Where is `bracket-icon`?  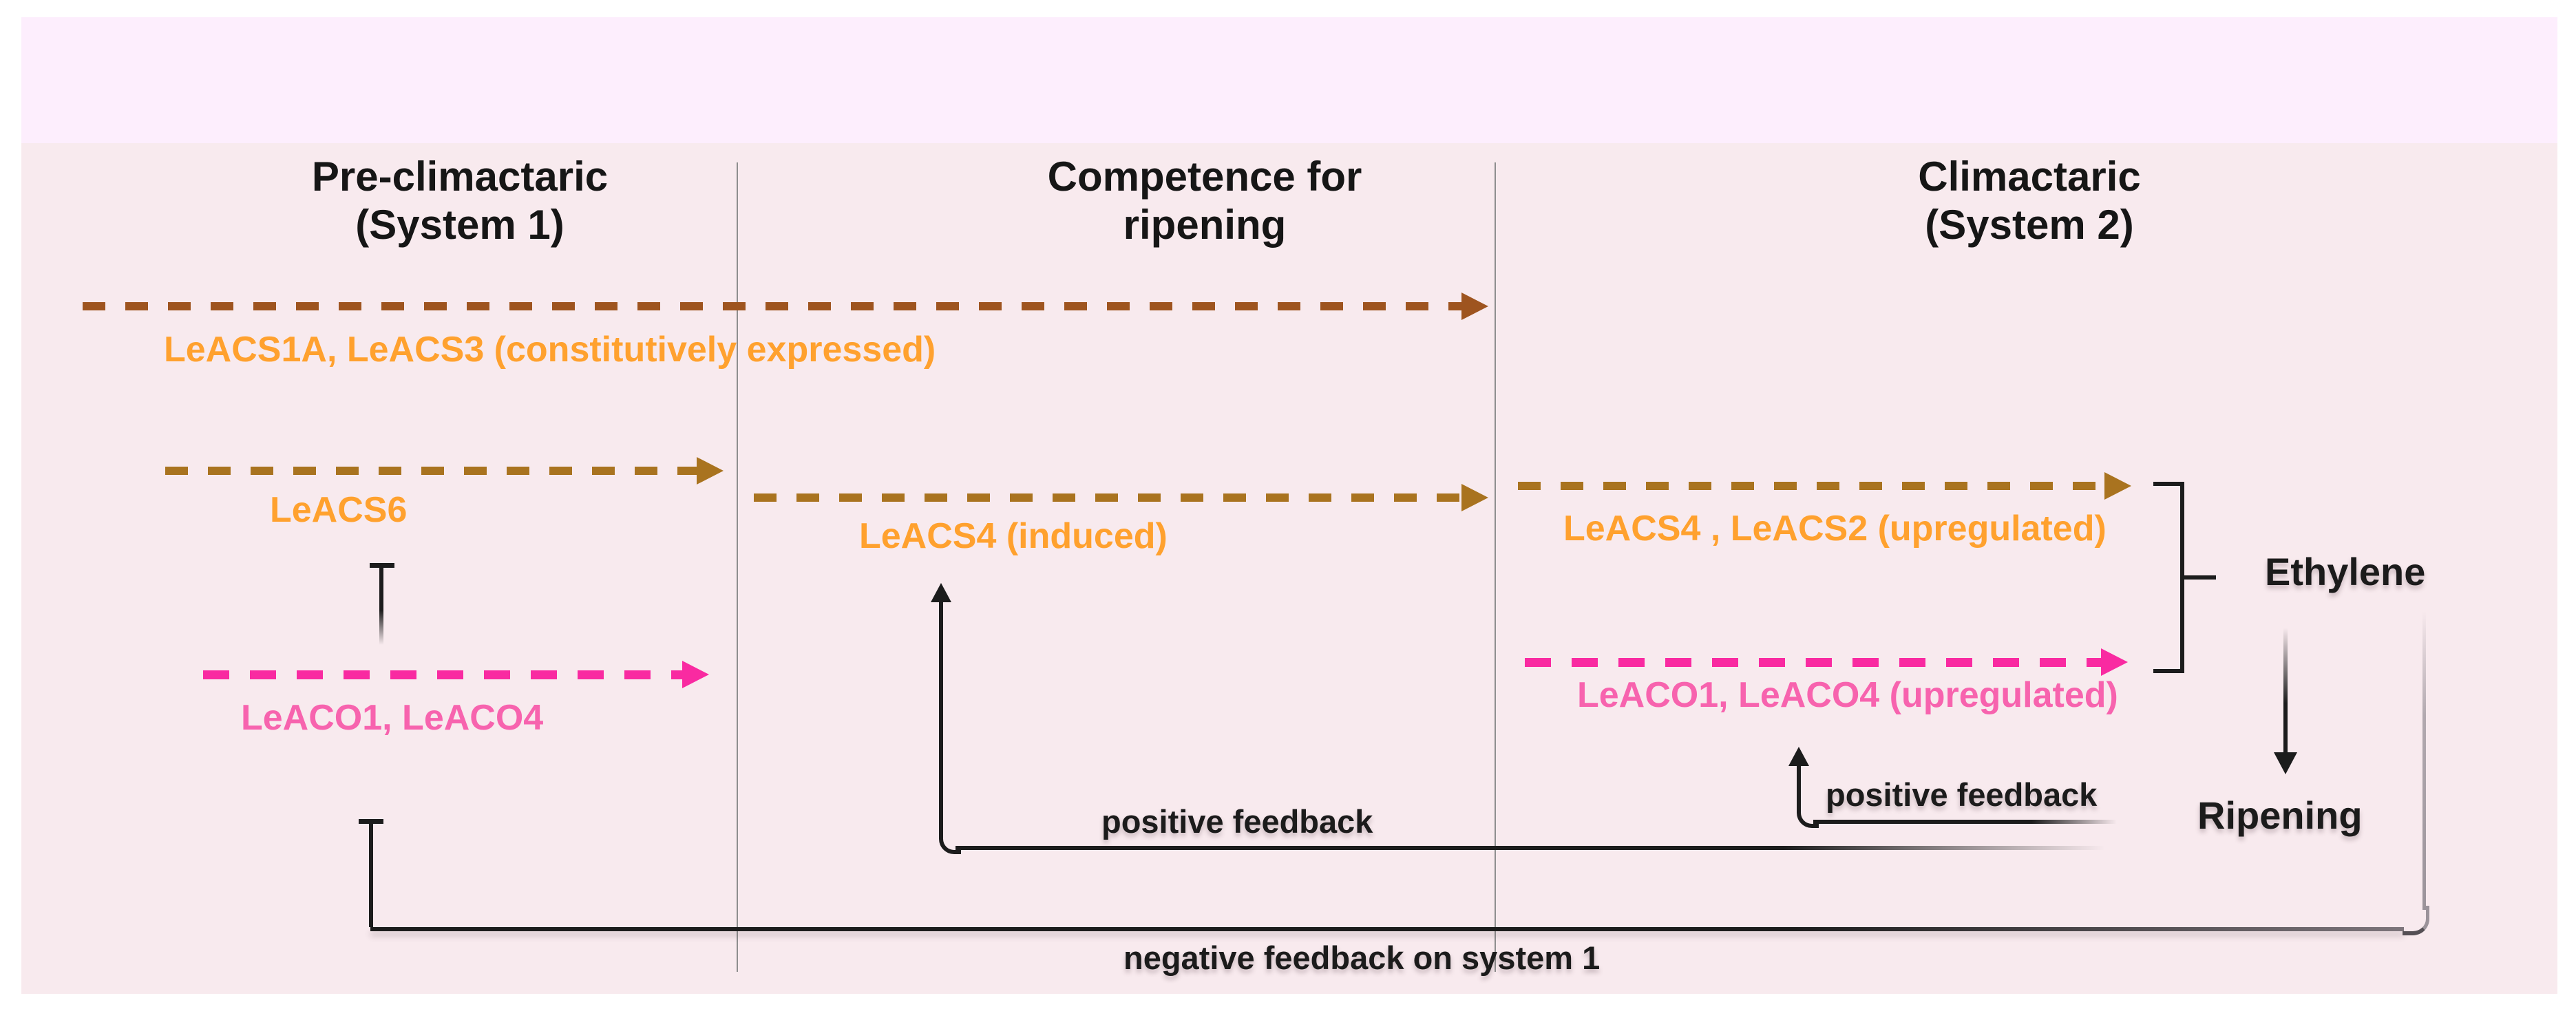
bracket-icon is located at coordinates (2182, 577).